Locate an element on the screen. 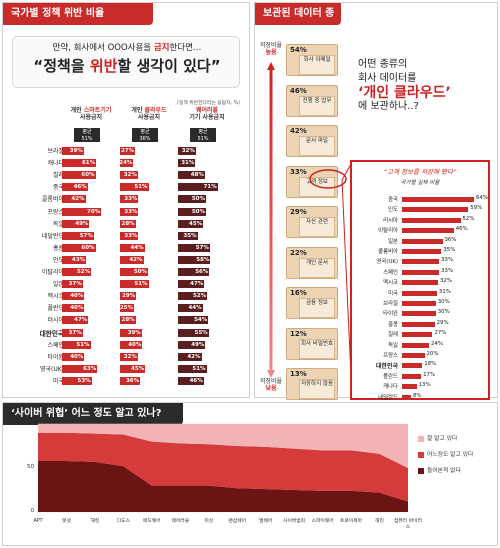 The image size is (500, 548). violation-bar-value: 53% is located at coordinates (84, 380).